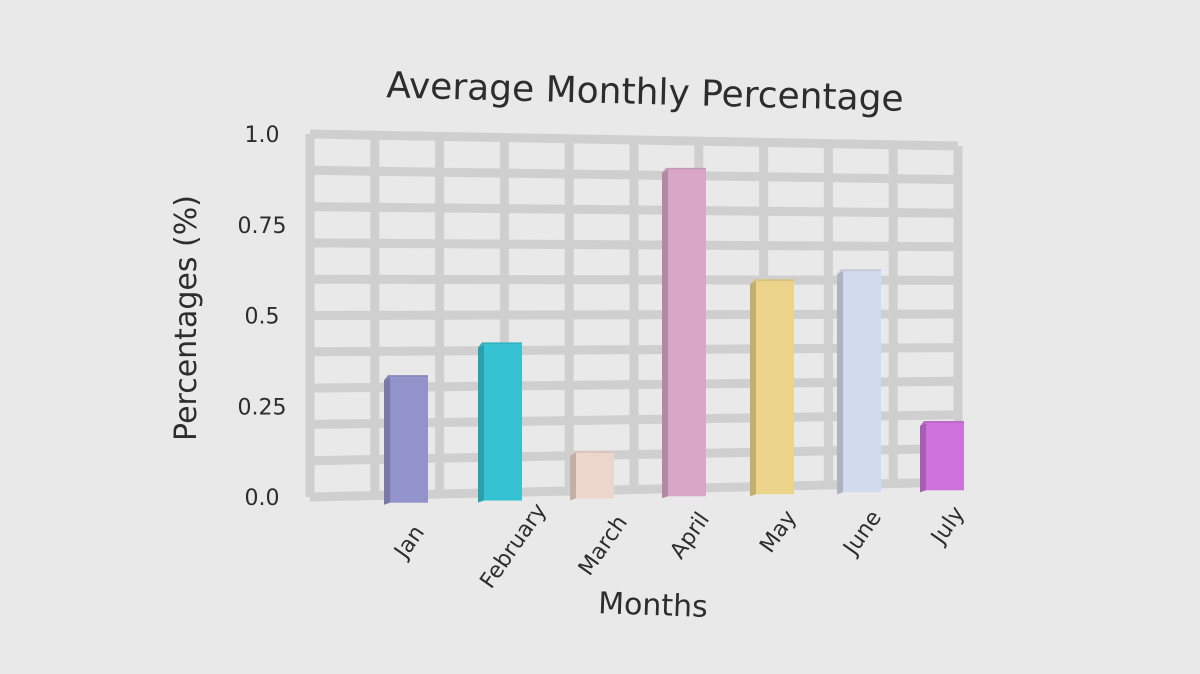 This screenshot has width=1200, height=674. What do you see at coordinates (262, 498) in the screenshot?
I see `y-tick-label: 0.0` at bounding box center [262, 498].